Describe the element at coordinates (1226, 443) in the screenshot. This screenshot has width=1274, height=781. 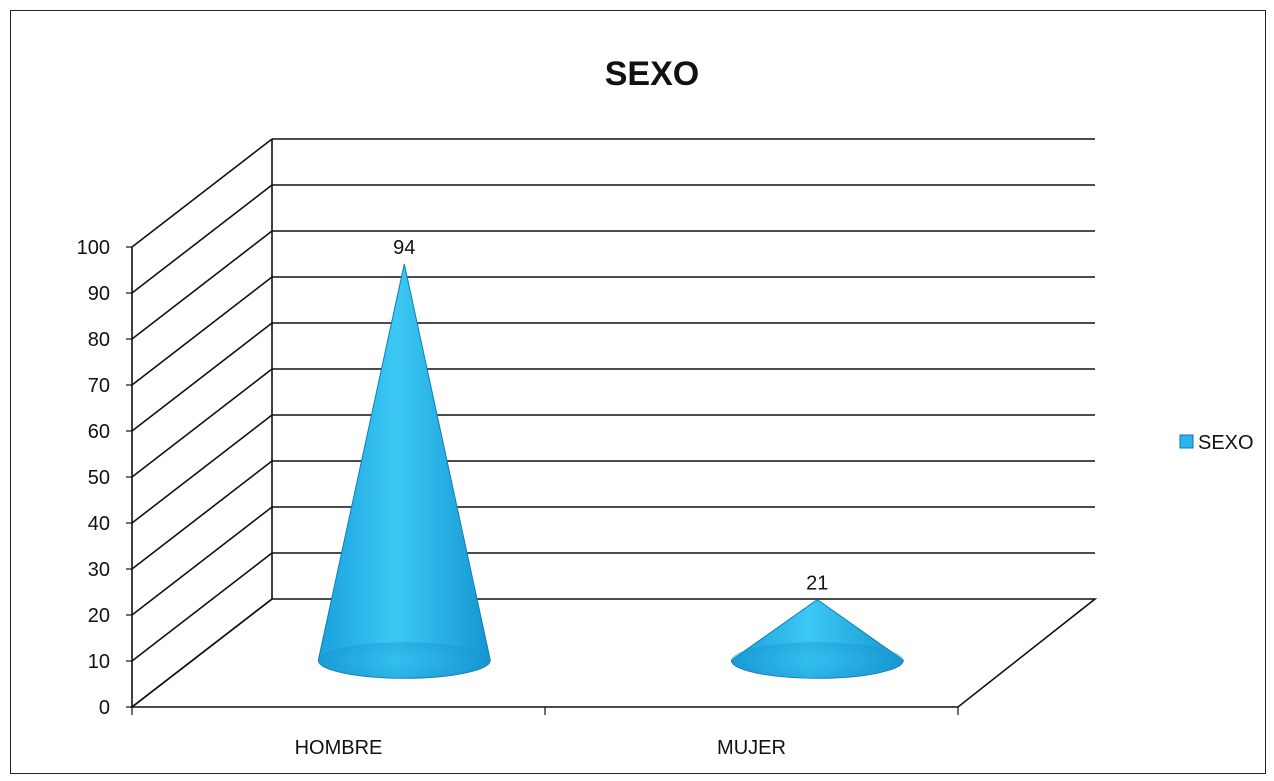
I see `legend-label: SEXO` at that location.